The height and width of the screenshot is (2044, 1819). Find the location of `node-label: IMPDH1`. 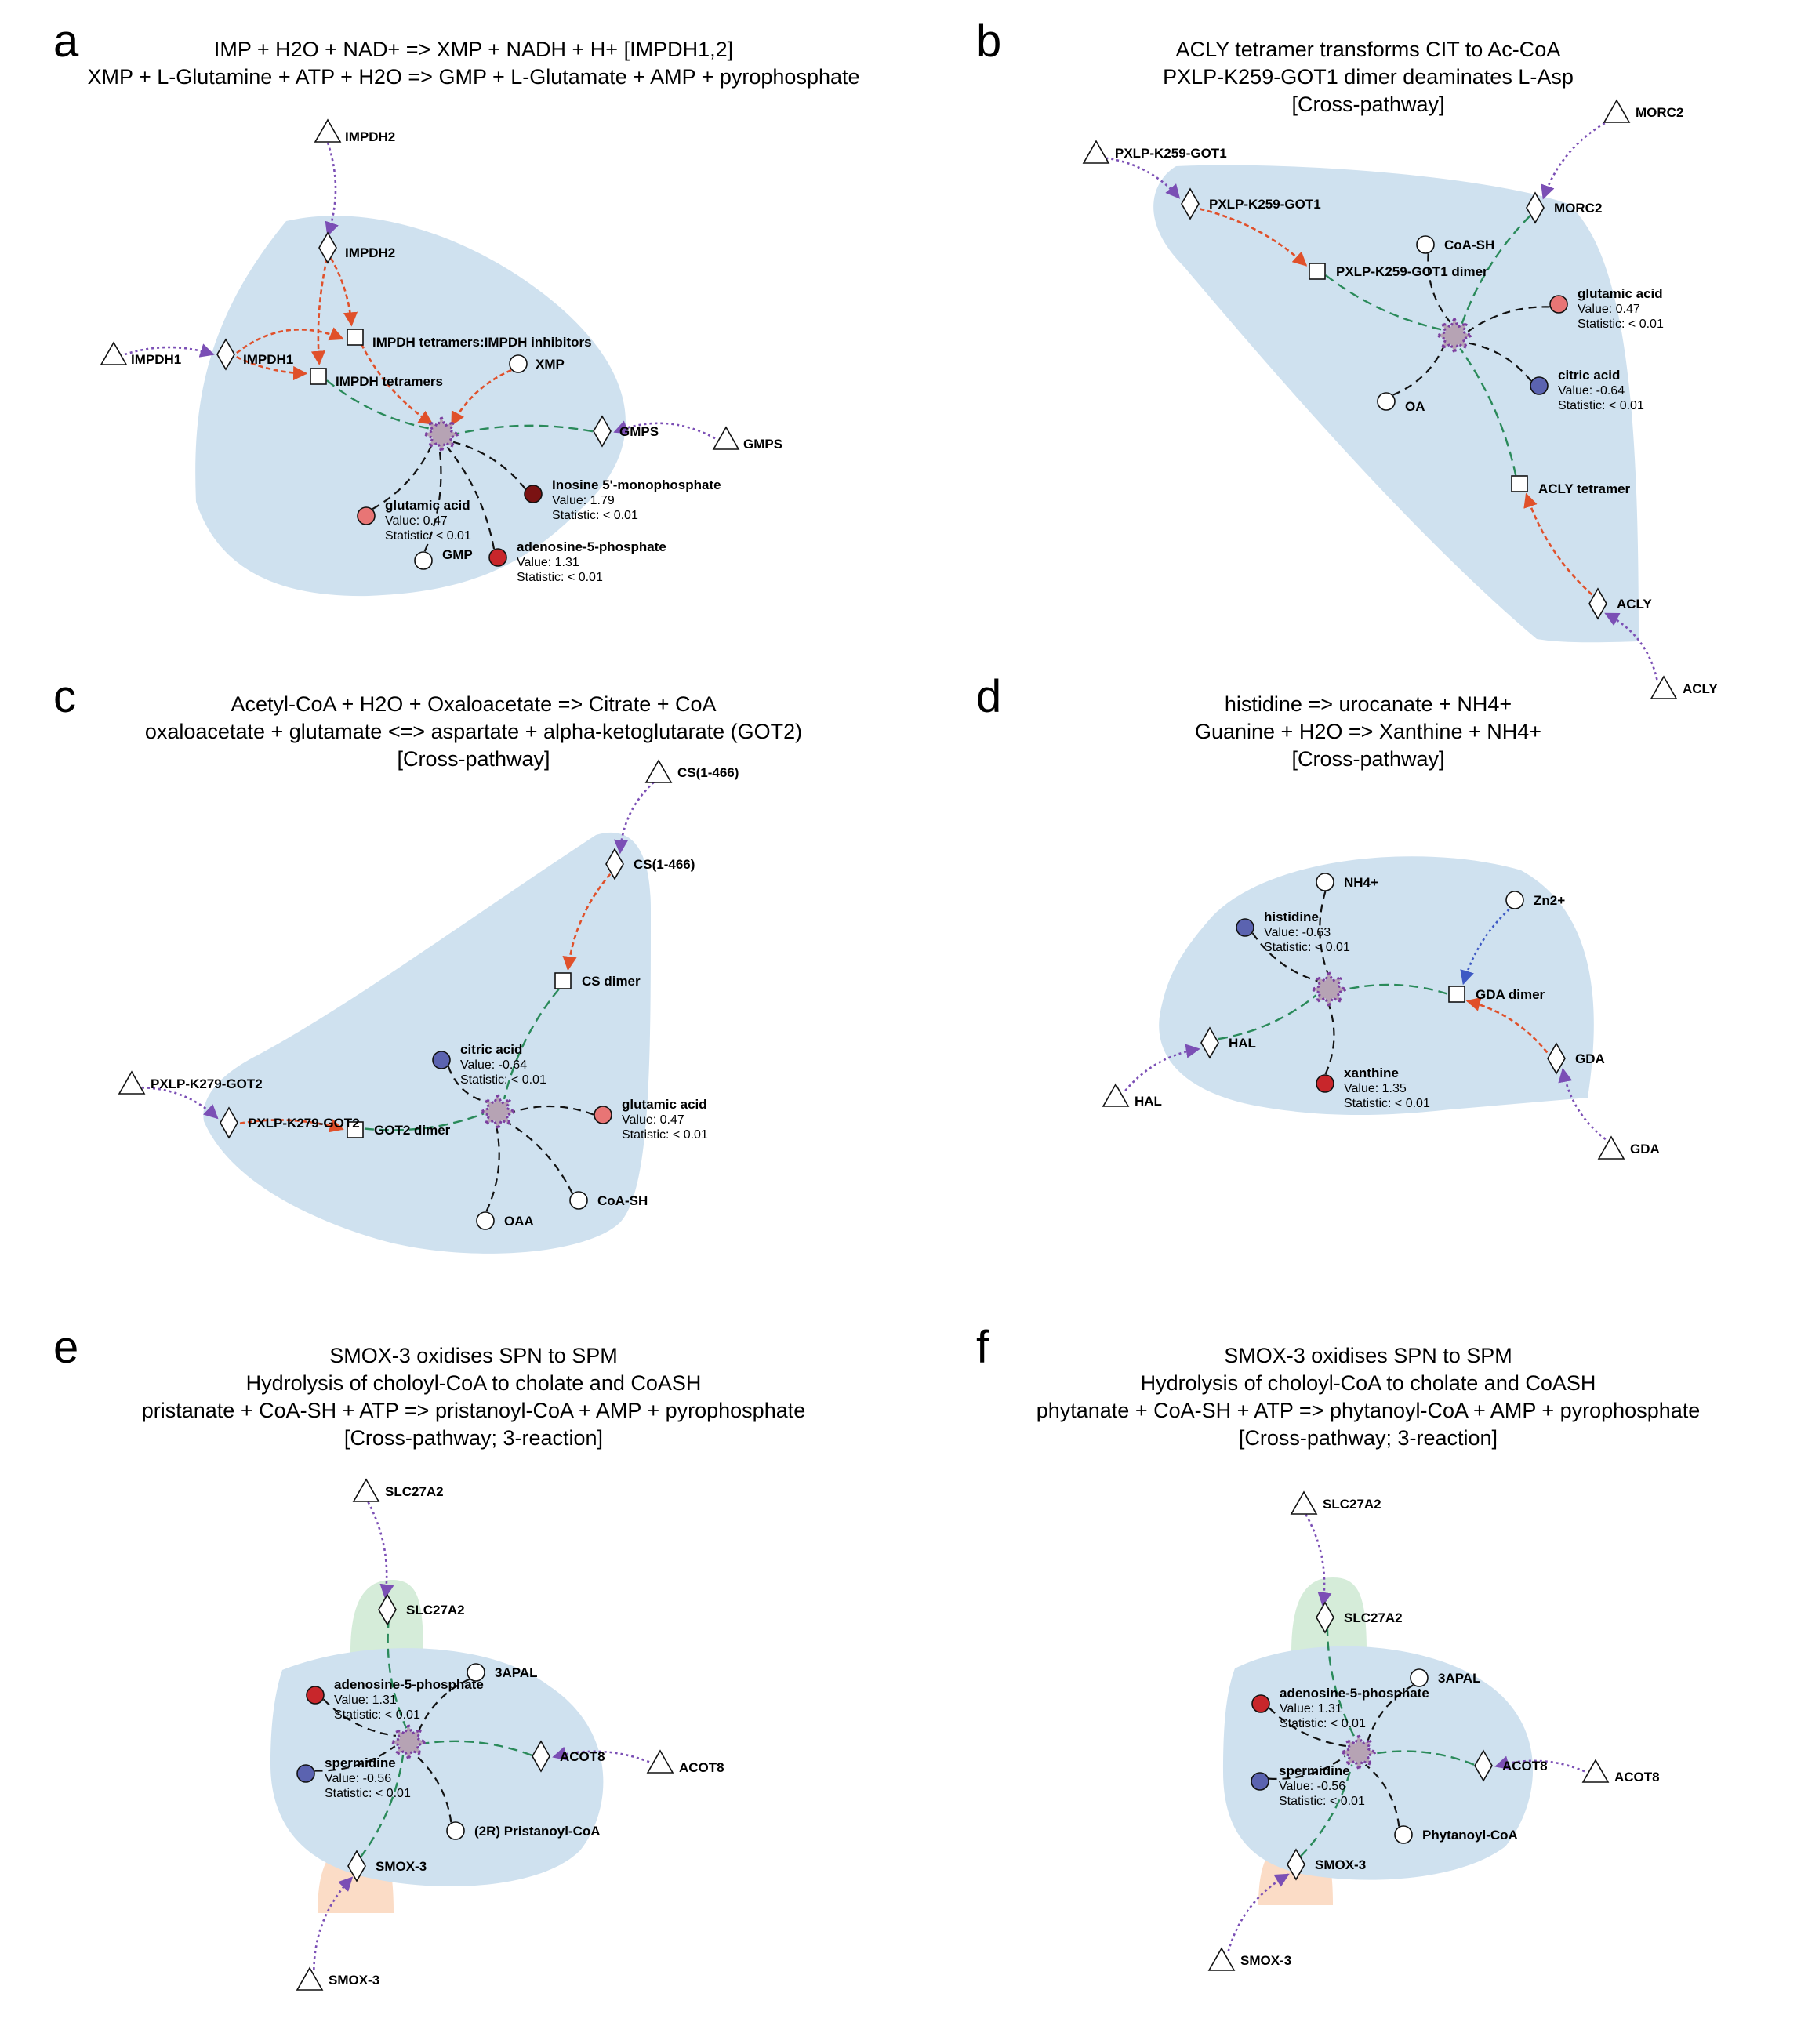

node-label: IMPDH1 is located at coordinates (156, 359).